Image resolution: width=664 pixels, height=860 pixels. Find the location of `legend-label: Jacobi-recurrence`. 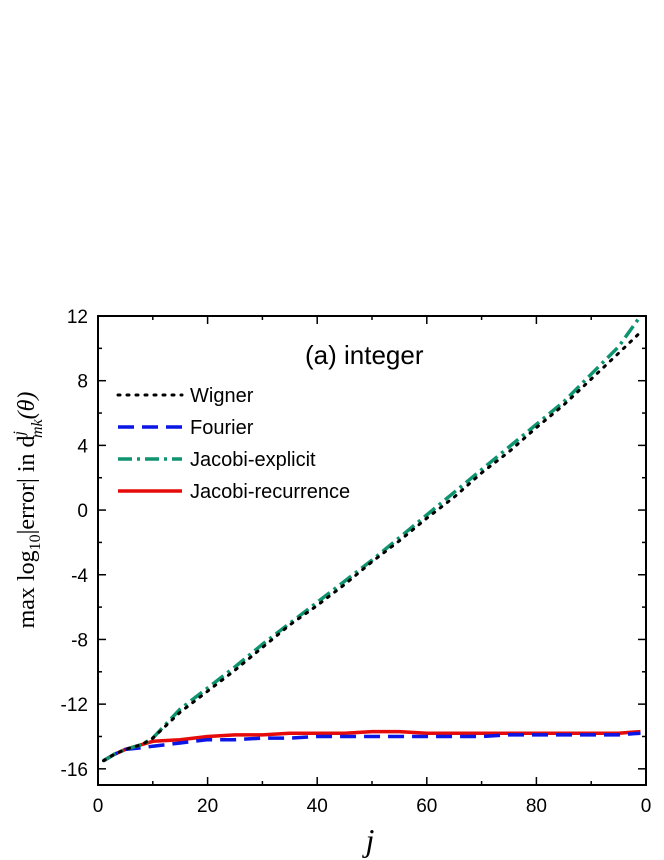

legend-label: Jacobi-recurrence is located at coordinates (270, 492).